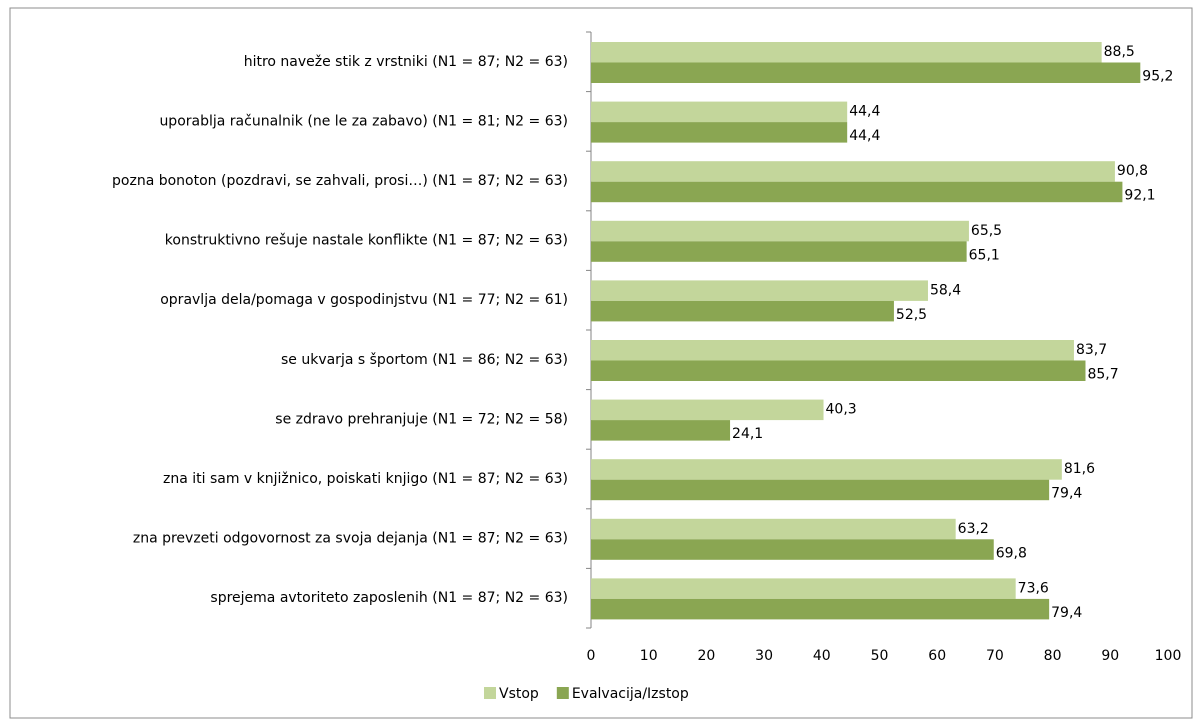  Describe the element at coordinates (1011, 553) in the screenshot. I see `value-label: 69,8` at that location.